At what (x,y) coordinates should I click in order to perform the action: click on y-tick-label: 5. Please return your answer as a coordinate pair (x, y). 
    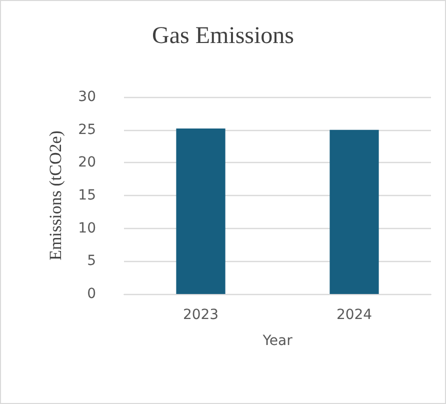
    Looking at the image, I should click on (91, 261).